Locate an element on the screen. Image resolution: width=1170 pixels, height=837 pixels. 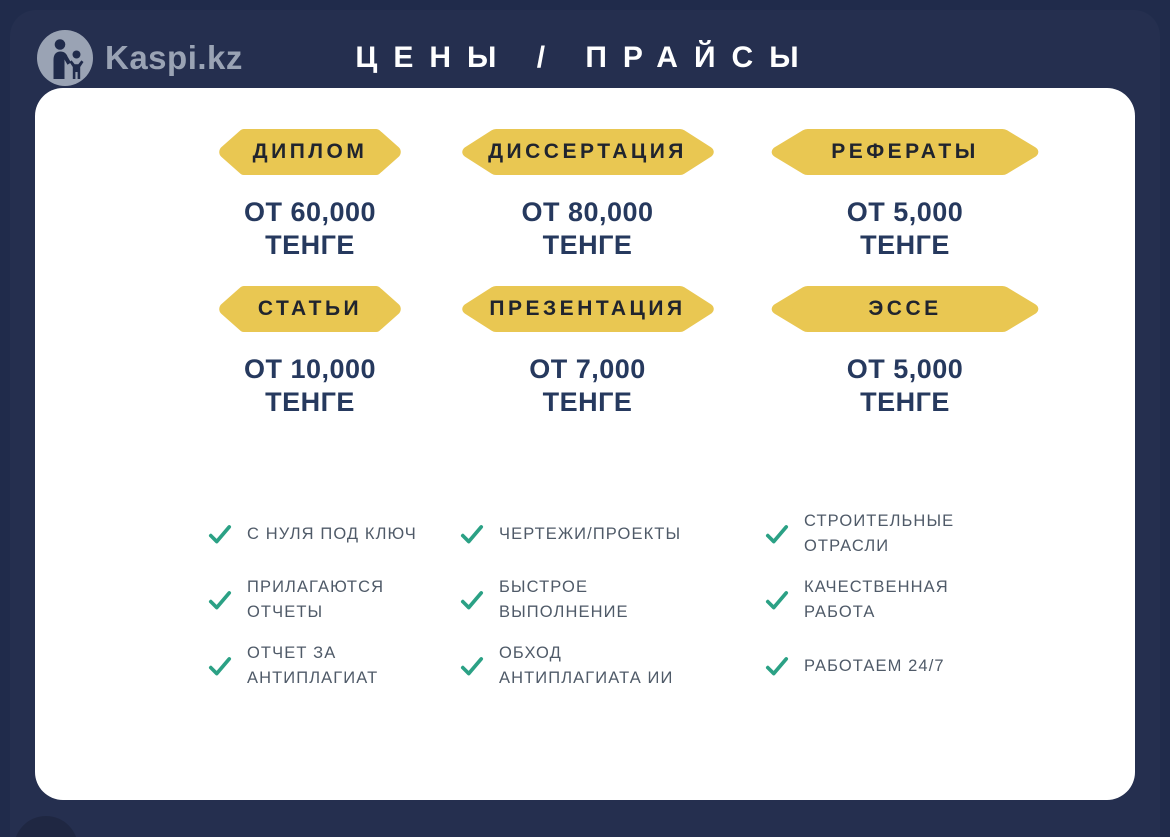
feature-item: БЫСТРОЕ ВЫПОЛНЕНИЕ is located at coordinates (586, 600).